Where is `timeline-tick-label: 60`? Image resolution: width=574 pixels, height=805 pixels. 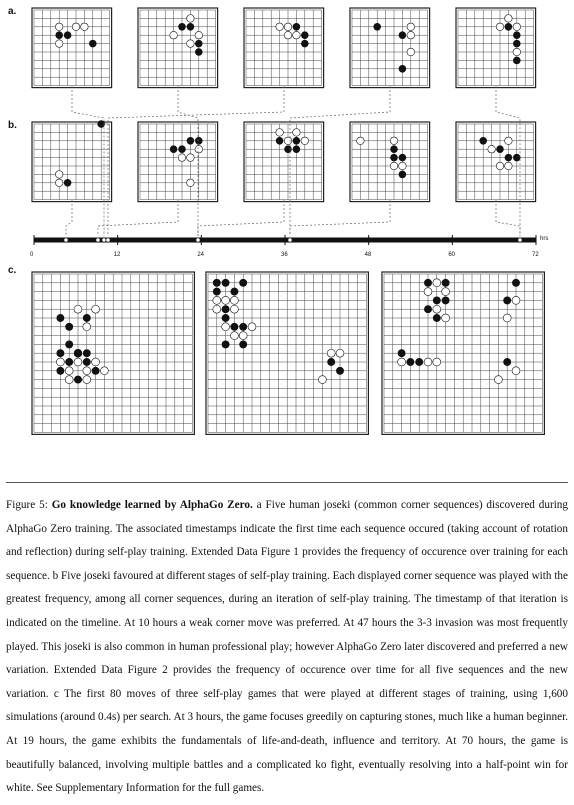 timeline-tick-label: 60 is located at coordinates (452, 255).